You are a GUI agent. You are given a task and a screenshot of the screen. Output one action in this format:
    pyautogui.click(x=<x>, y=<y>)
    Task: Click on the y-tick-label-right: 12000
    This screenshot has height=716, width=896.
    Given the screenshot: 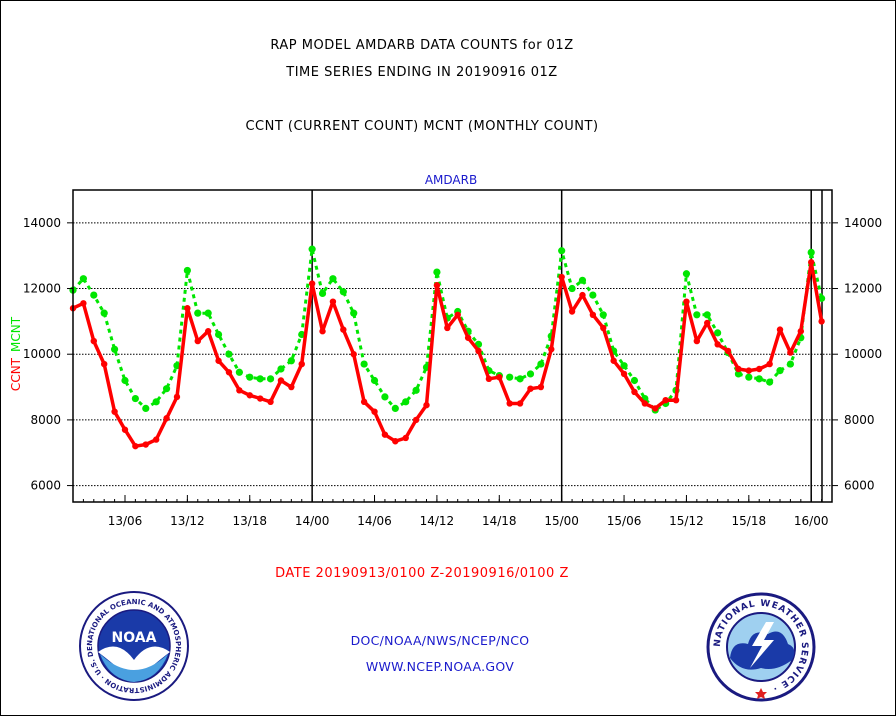 What is the action you would take?
    pyautogui.click(x=863, y=289)
    